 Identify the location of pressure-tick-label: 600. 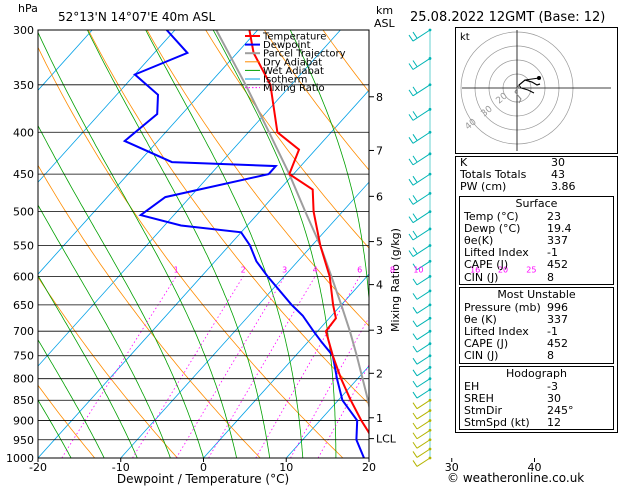
(23, 276).